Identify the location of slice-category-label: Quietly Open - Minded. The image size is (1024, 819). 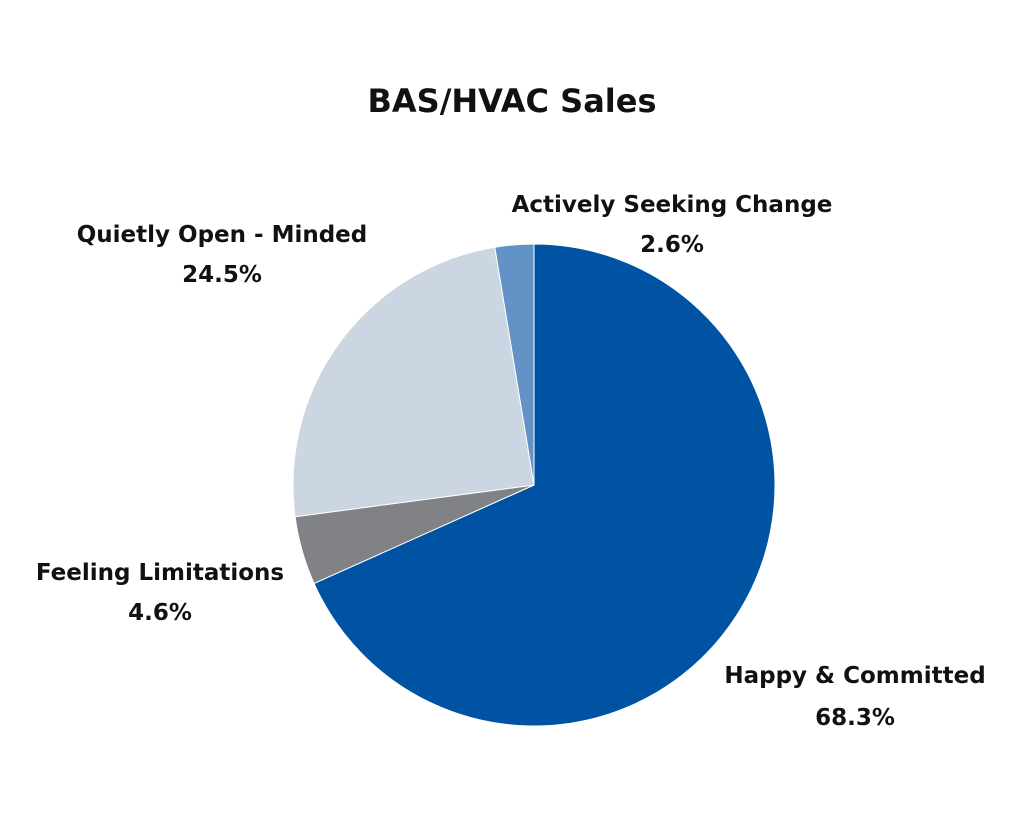
(222, 235).